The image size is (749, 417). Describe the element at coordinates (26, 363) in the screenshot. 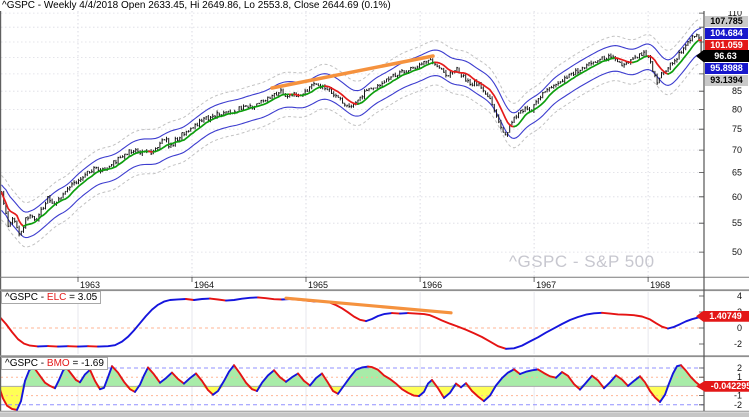

I see `bmo-symbol-text: ^GSPC -` at that location.